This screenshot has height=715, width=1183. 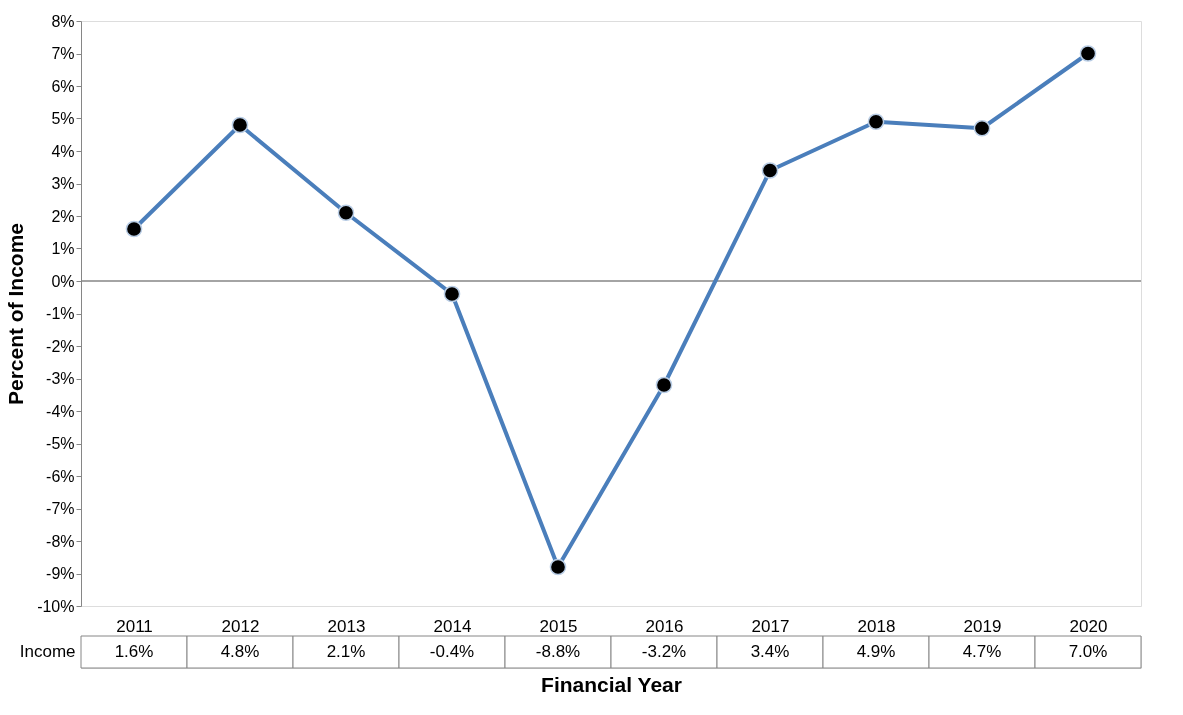 What do you see at coordinates (47, 651) in the screenshot?
I see `text: Income` at bounding box center [47, 651].